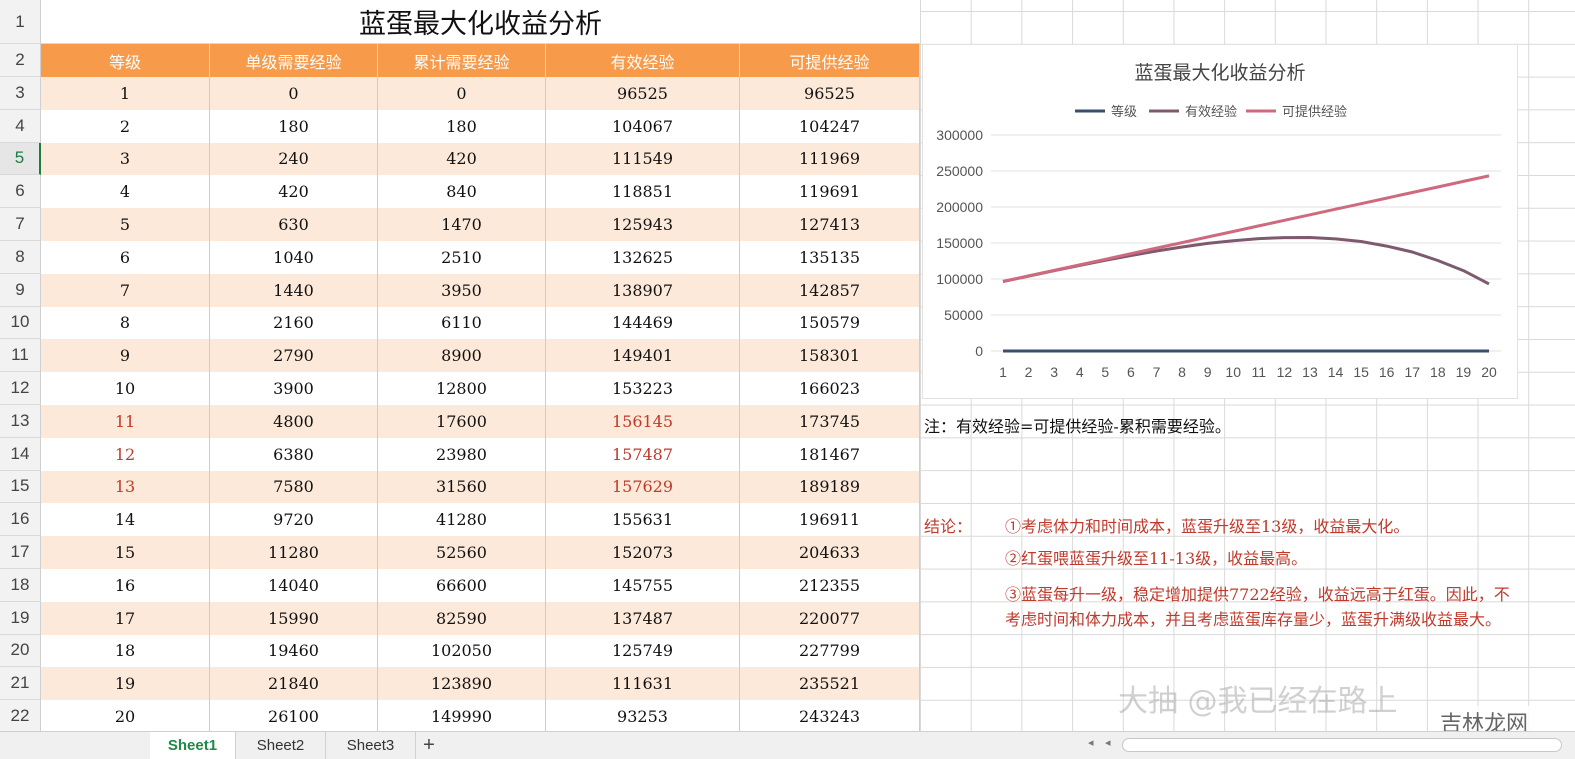  What do you see at coordinates (643, 323) in the screenshot?
I see `table-cell: 144469` at bounding box center [643, 323].